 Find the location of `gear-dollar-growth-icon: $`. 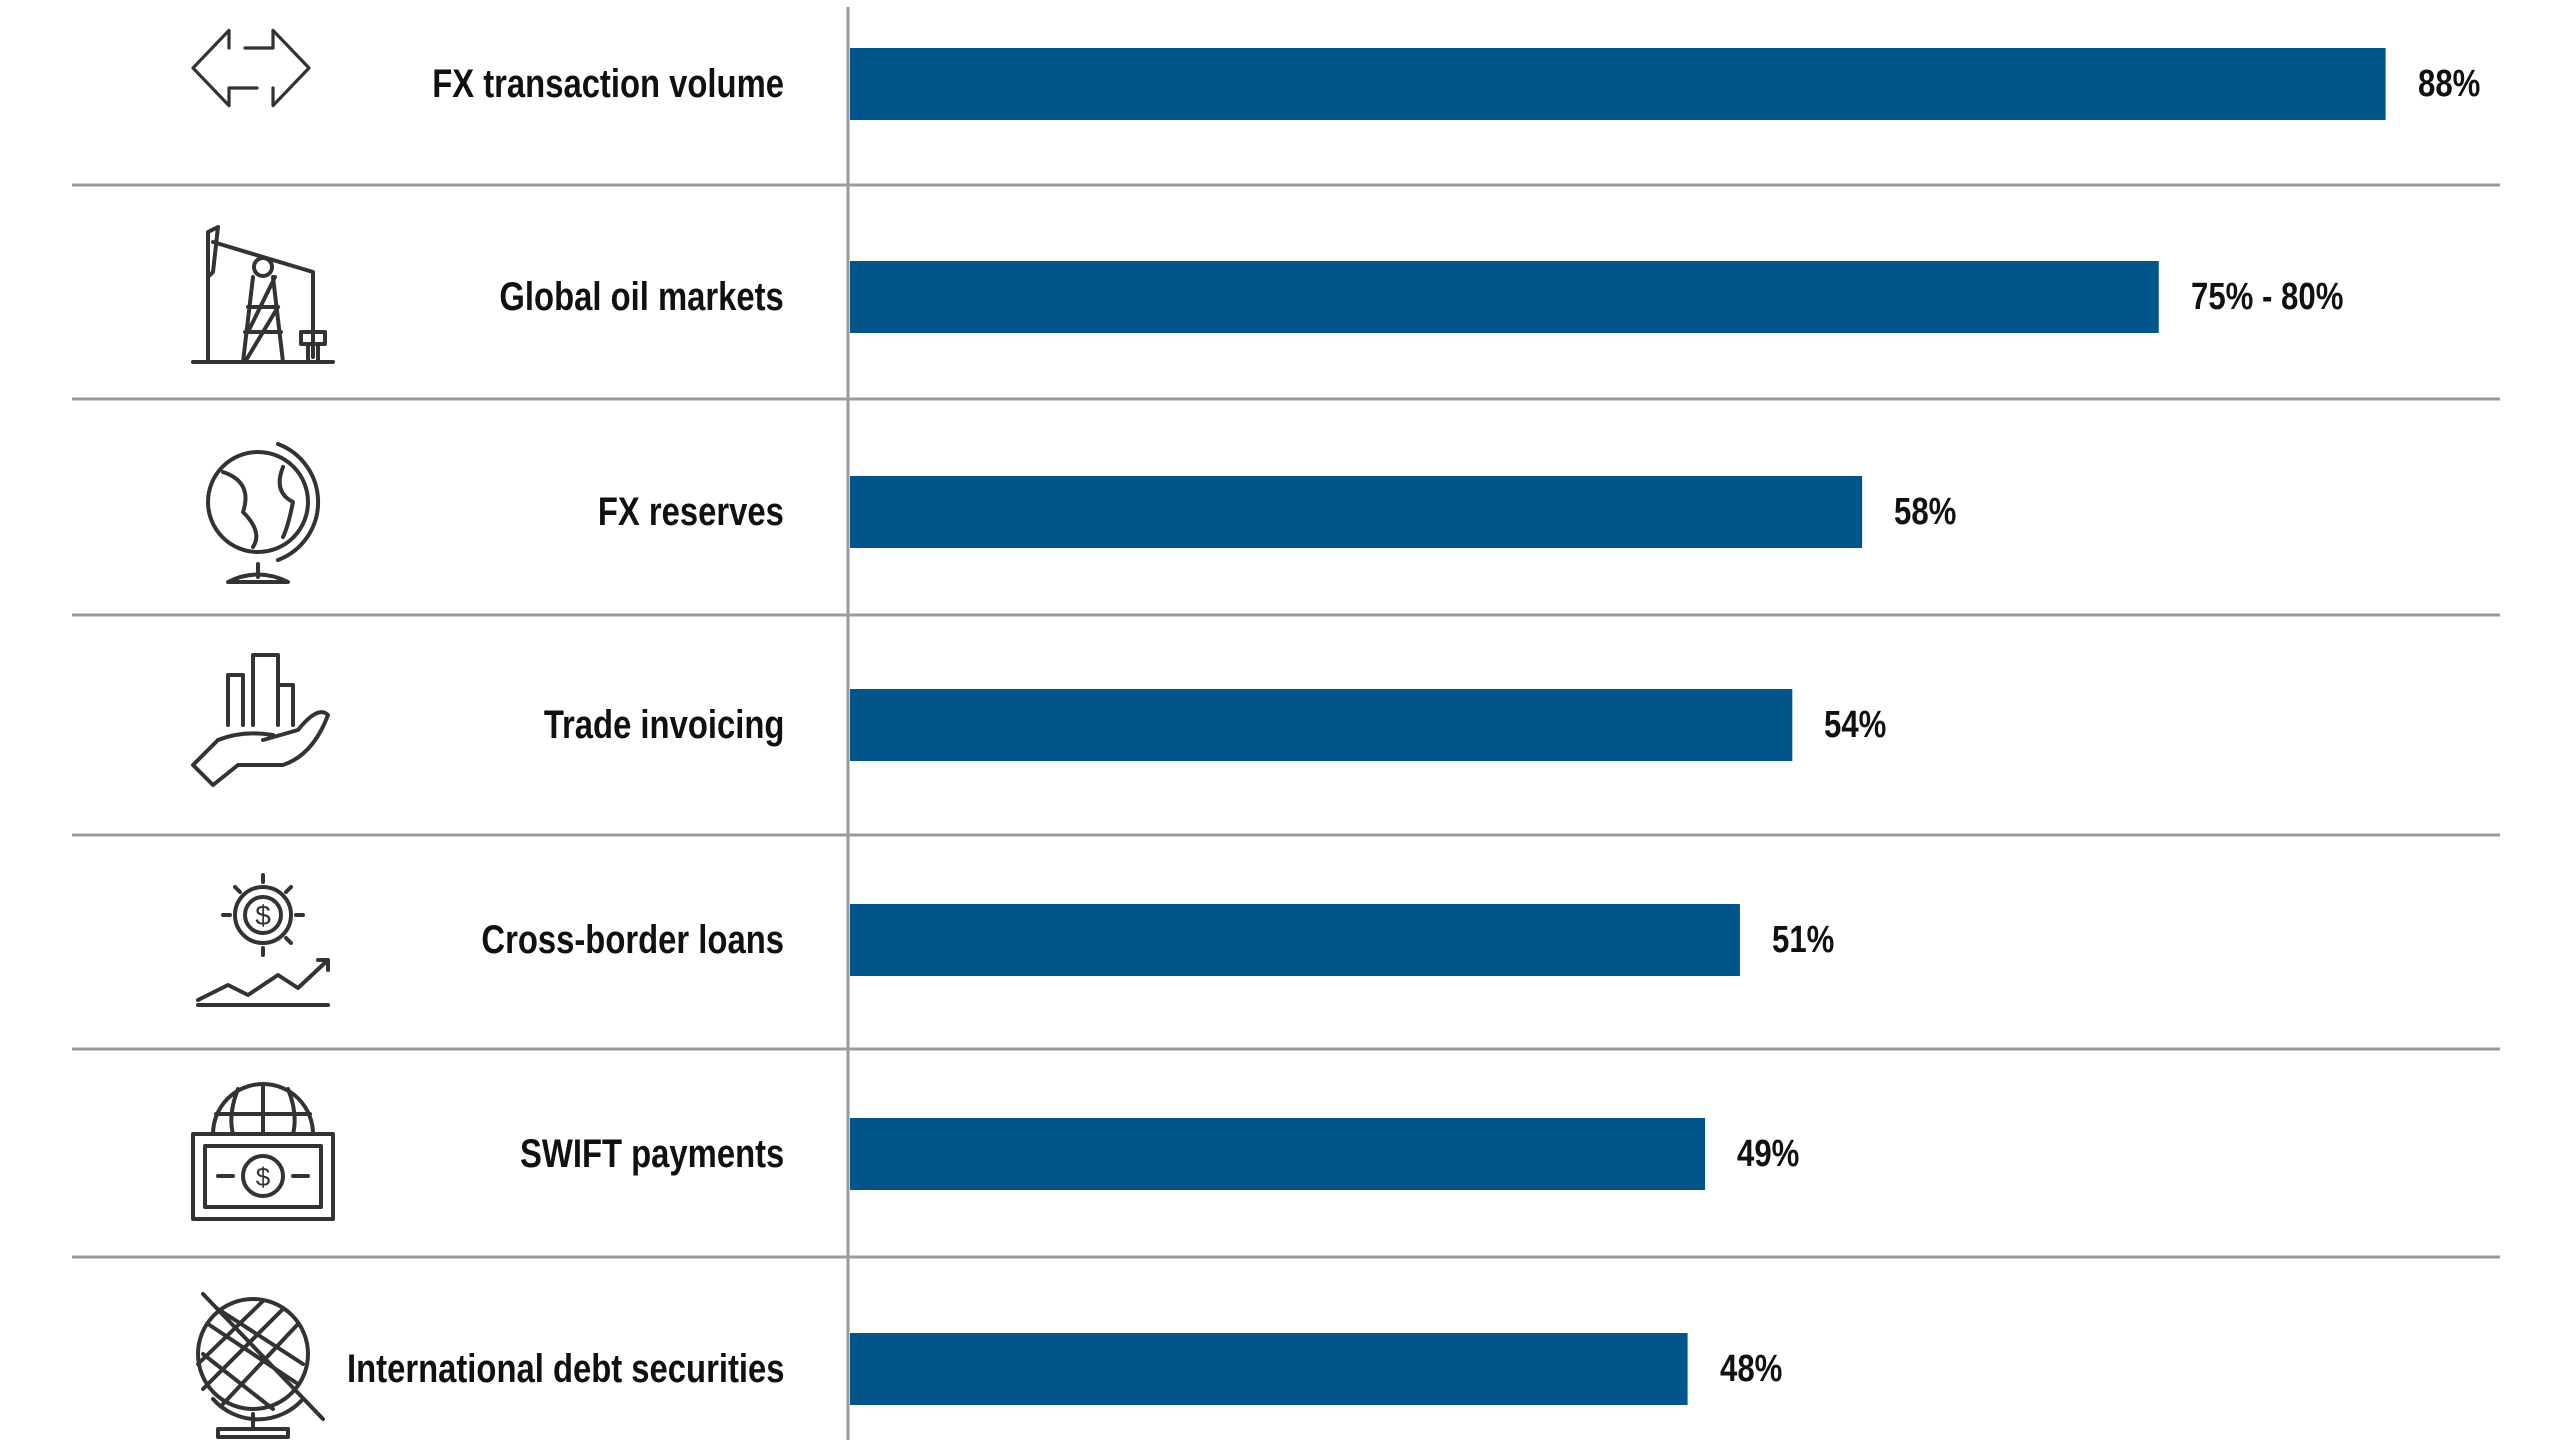

gear-dollar-growth-icon: $ is located at coordinates (263, 940).